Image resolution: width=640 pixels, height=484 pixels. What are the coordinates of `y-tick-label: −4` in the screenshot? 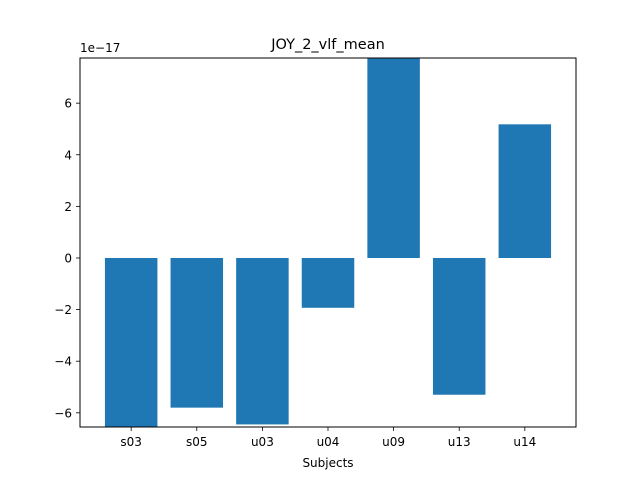 It's located at (63, 362).